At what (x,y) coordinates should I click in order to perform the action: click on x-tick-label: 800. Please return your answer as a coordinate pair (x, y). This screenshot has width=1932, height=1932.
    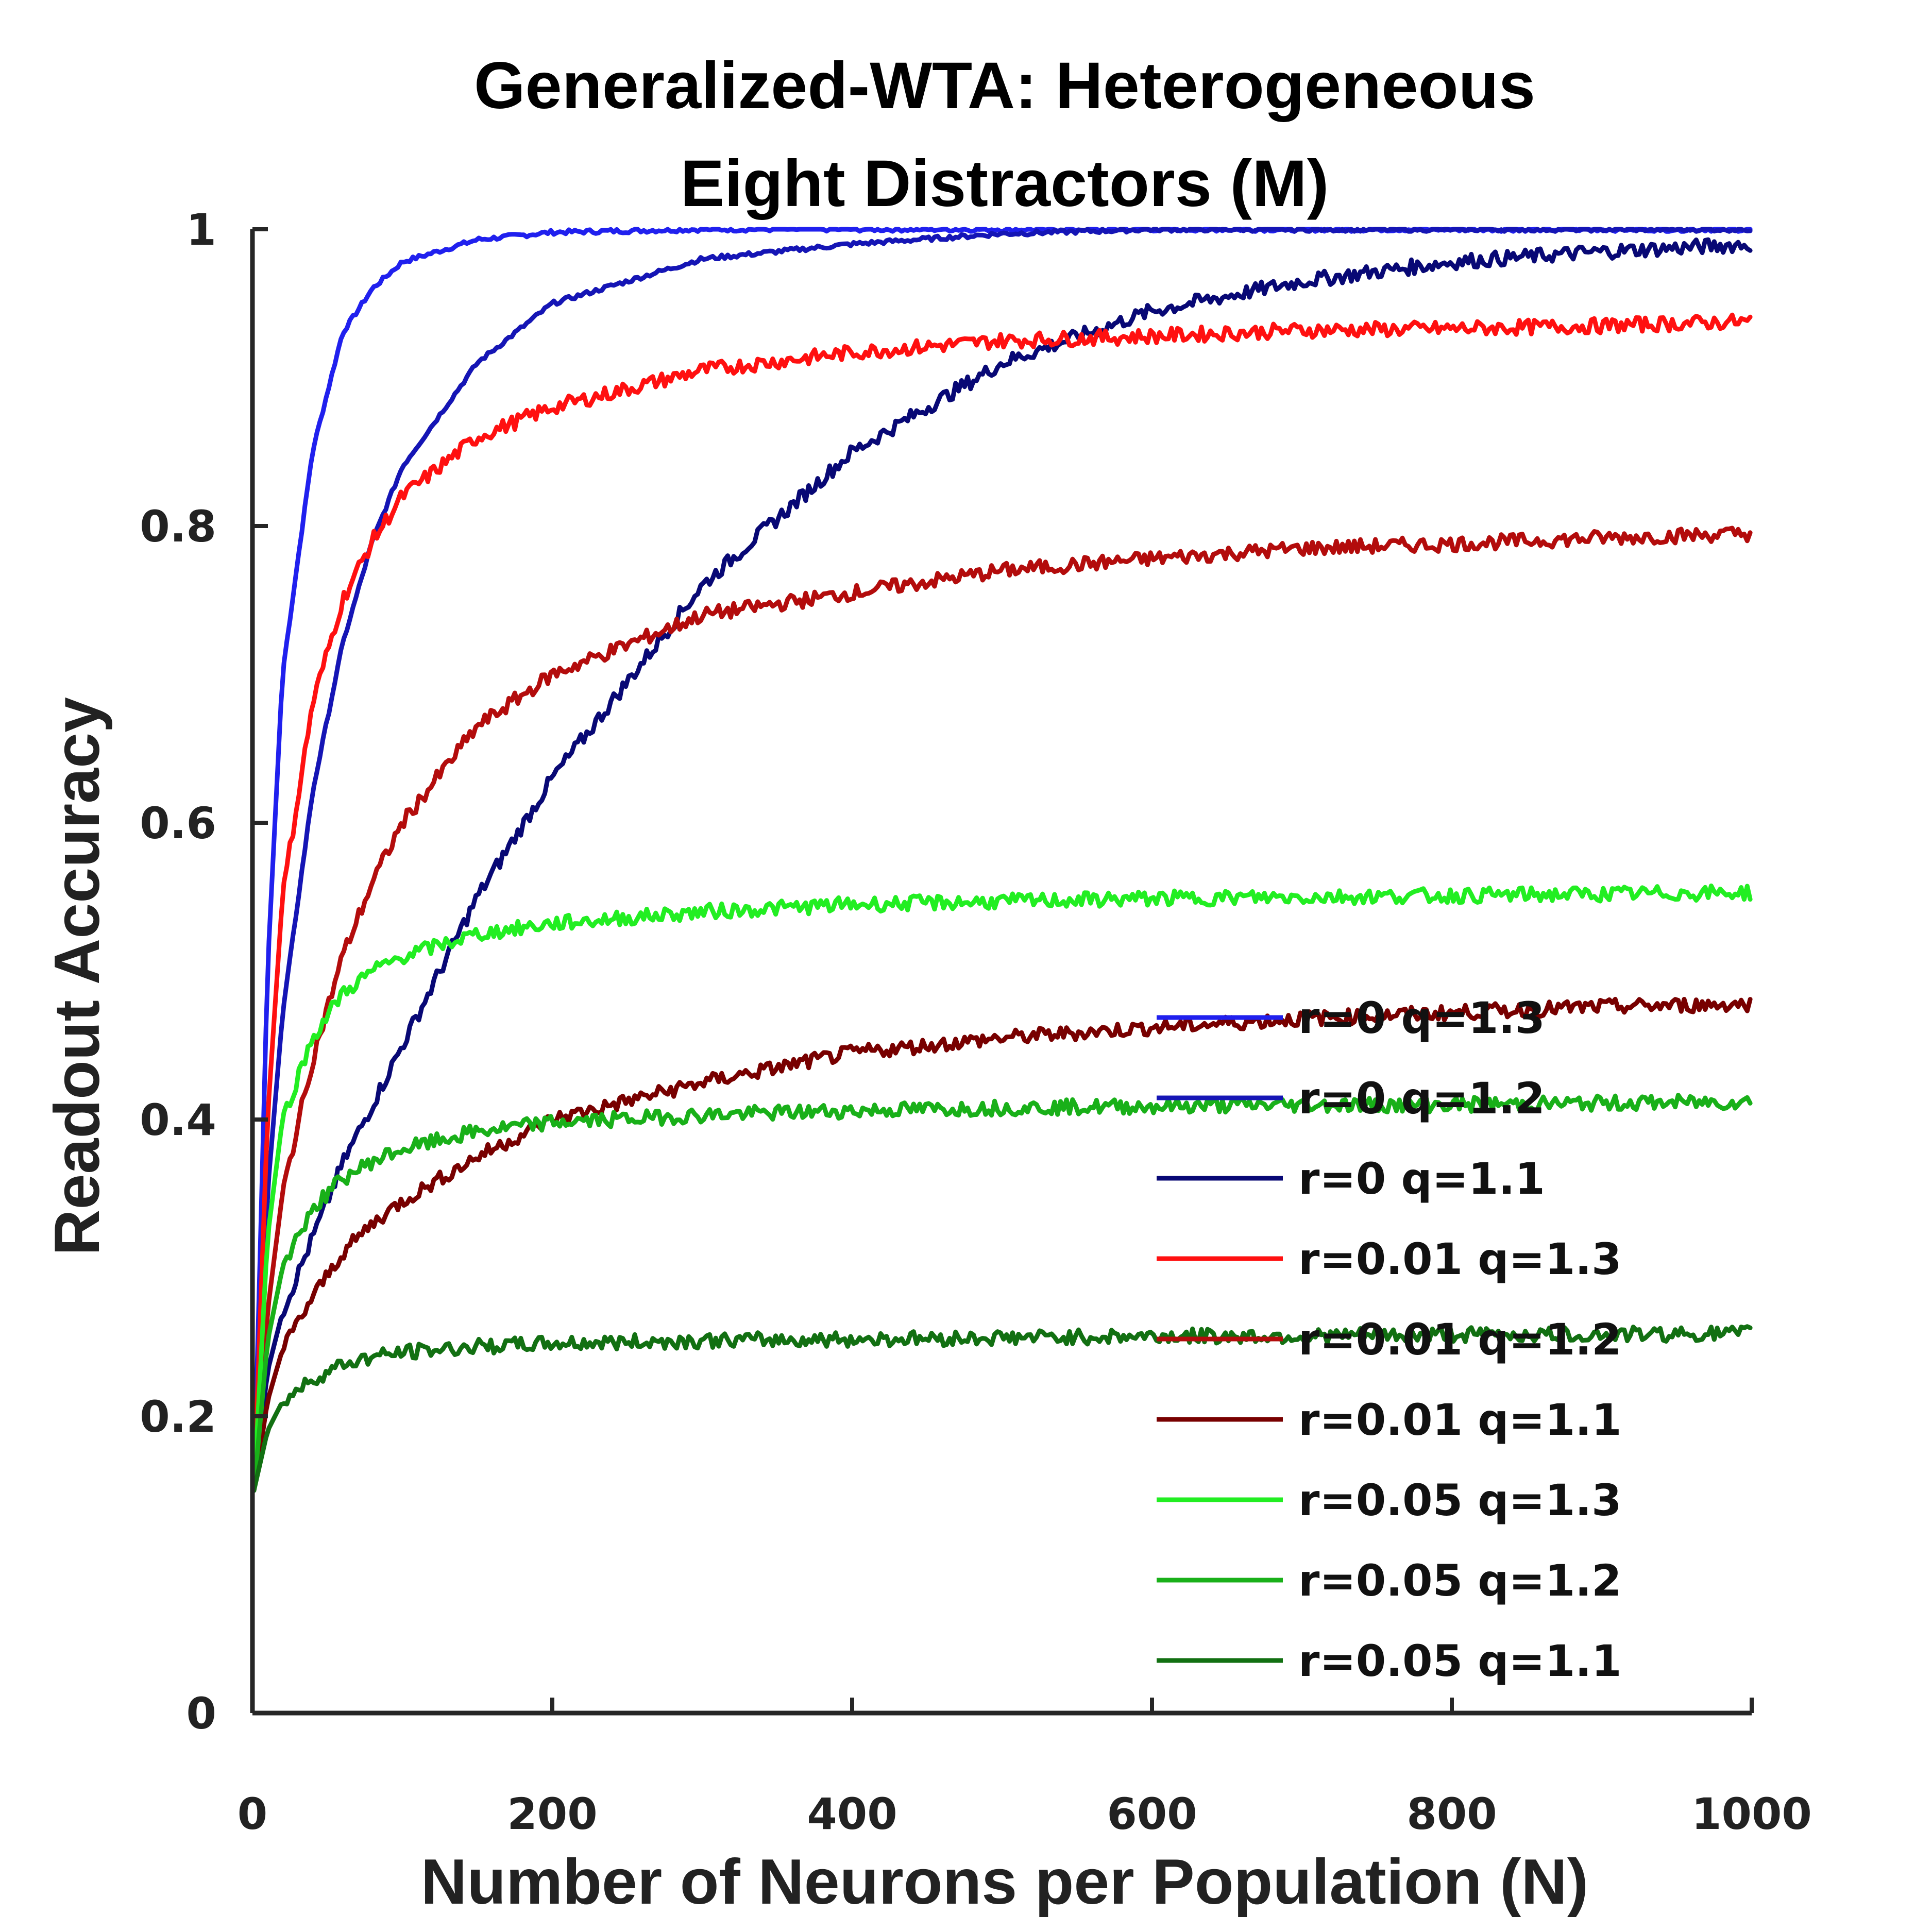
    Looking at the image, I should click on (1451, 1814).